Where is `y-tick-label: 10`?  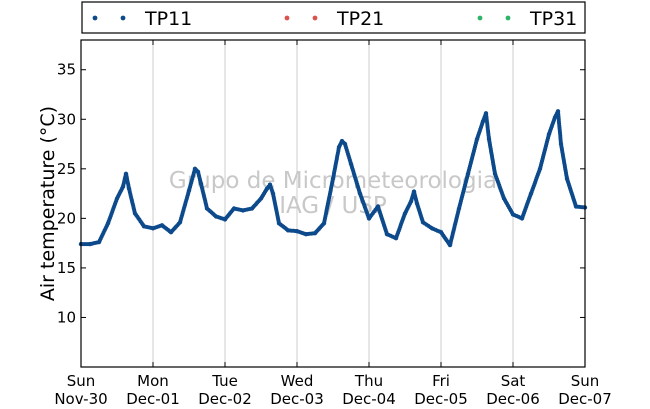 y-tick-label: 10 is located at coordinates (66, 317).